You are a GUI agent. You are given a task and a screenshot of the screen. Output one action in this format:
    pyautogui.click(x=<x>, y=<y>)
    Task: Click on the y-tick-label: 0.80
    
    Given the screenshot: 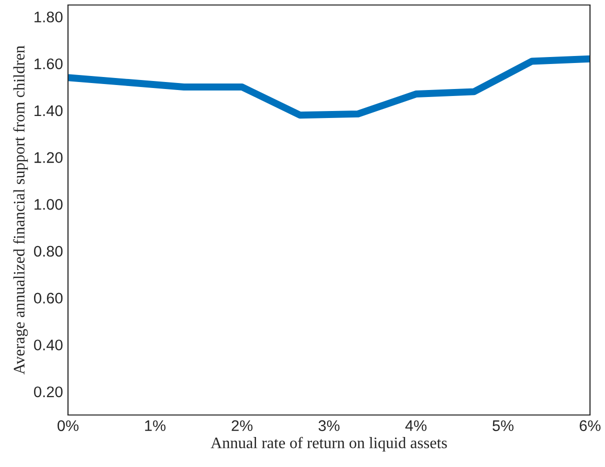 What is the action you would take?
    pyautogui.click(x=48, y=251)
    